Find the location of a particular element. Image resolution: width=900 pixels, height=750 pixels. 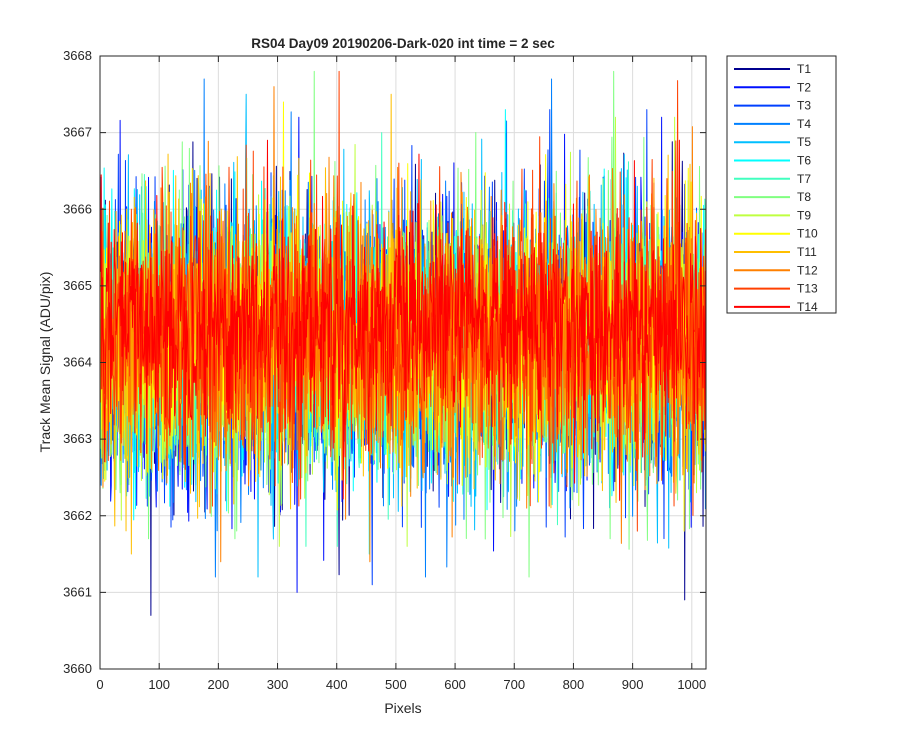

x-tick-label: 100 is located at coordinates (159, 684).